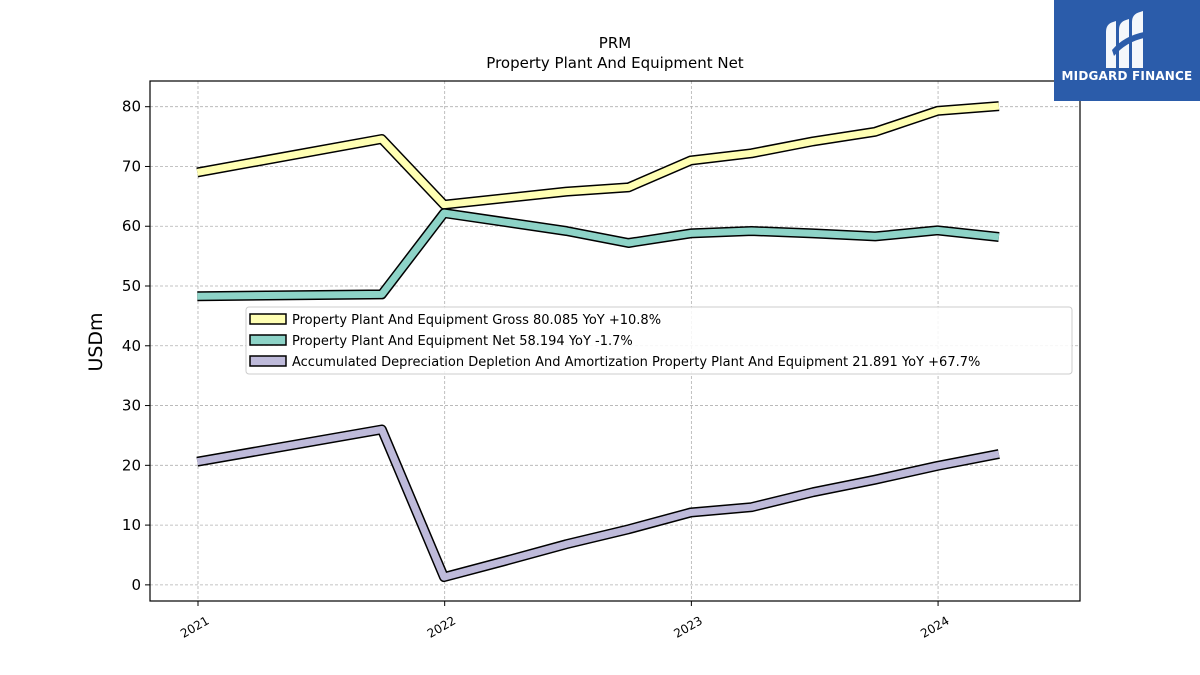 This screenshot has height=675, width=1200. Describe the element at coordinates (1127, 76) in the screenshot. I see `brand-name: MIDGARD FINANCE` at that location.